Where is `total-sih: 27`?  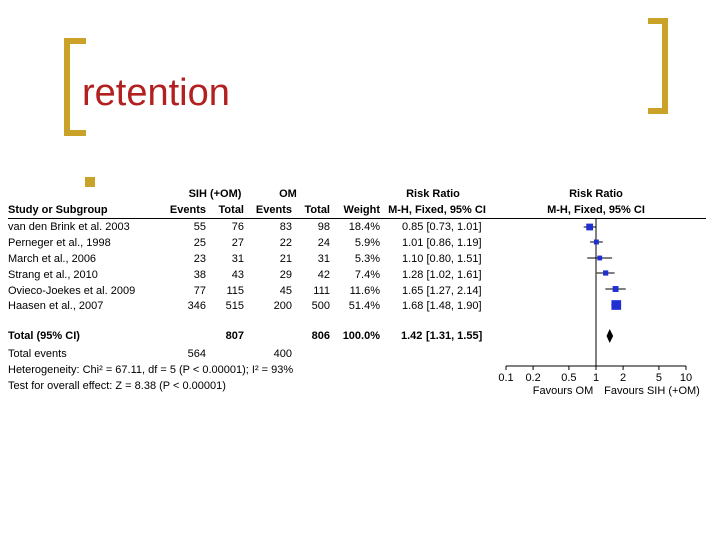 total-sih: 27 is located at coordinates (237, 243).